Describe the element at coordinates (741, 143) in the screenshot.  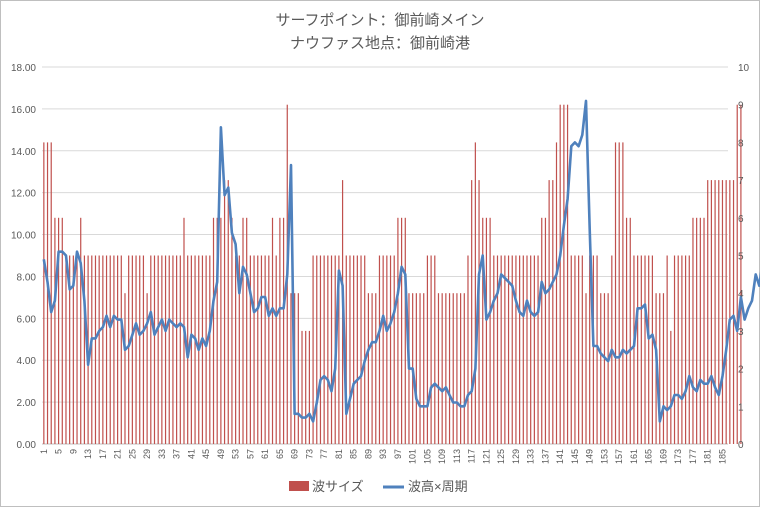
I see `right-tick-label: 8` at that location.